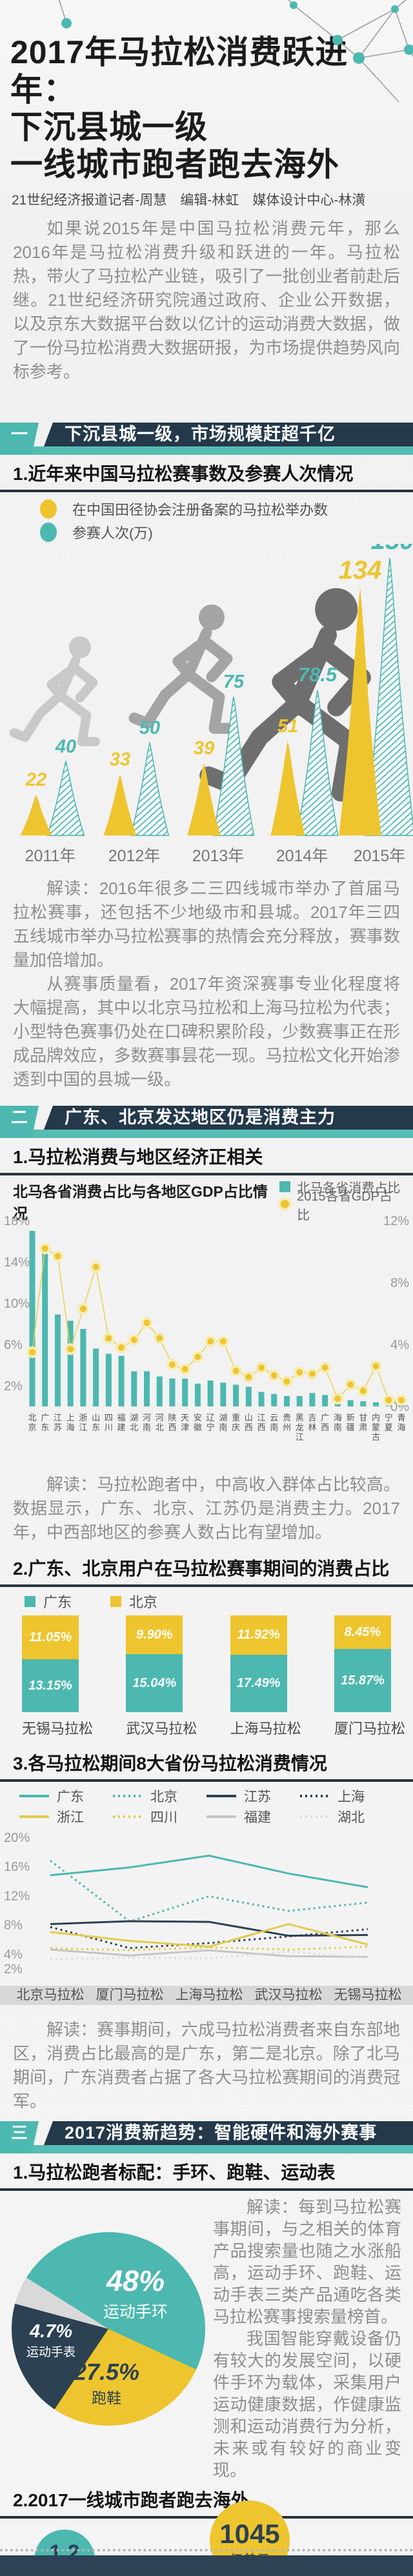 The width and height of the screenshot is (413, 2576). What do you see at coordinates (332, 1817) in the screenshot?
I see `line-legend-item: 湖北` at bounding box center [332, 1817].